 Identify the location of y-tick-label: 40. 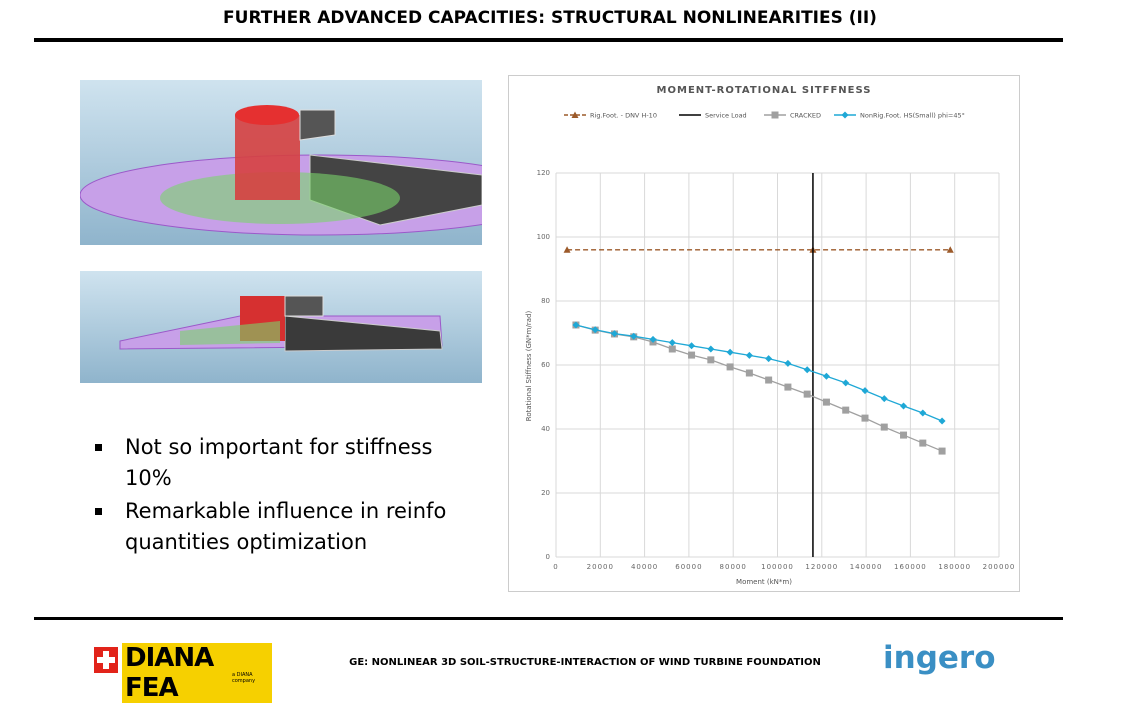
(545, 429).